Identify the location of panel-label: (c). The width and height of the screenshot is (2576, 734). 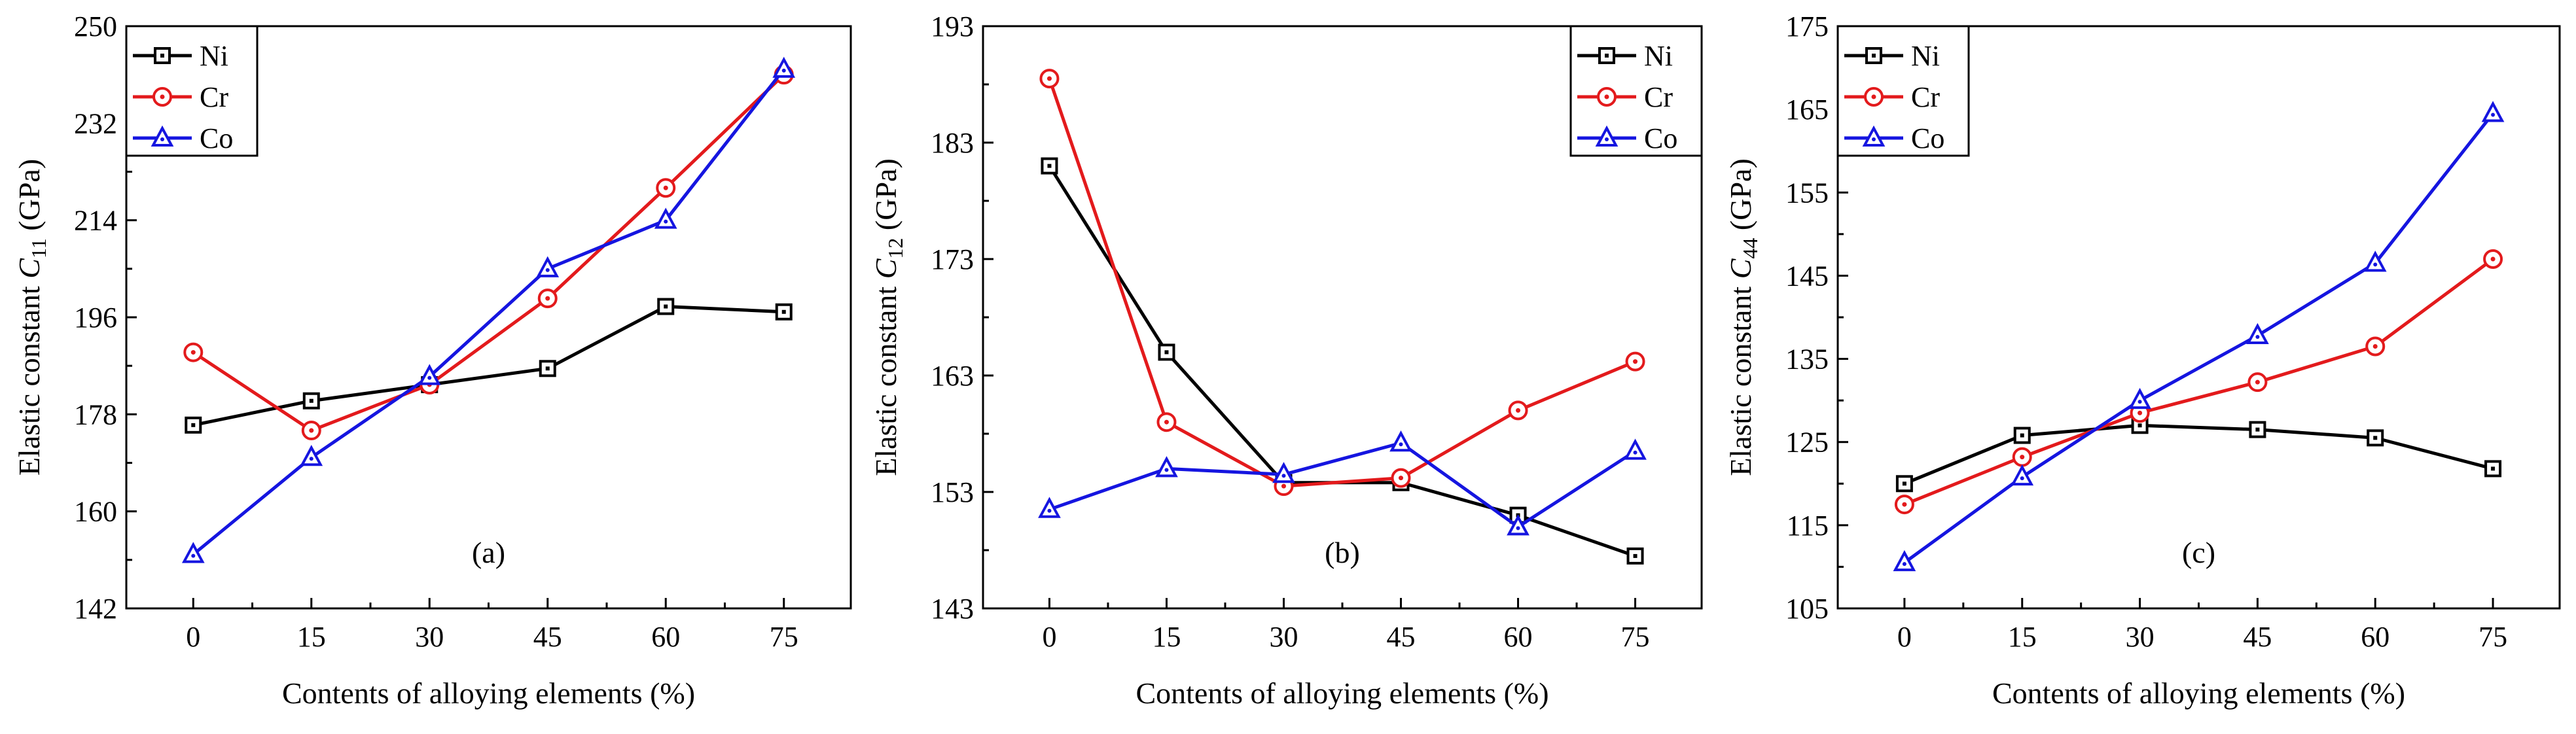
(2198, 552).